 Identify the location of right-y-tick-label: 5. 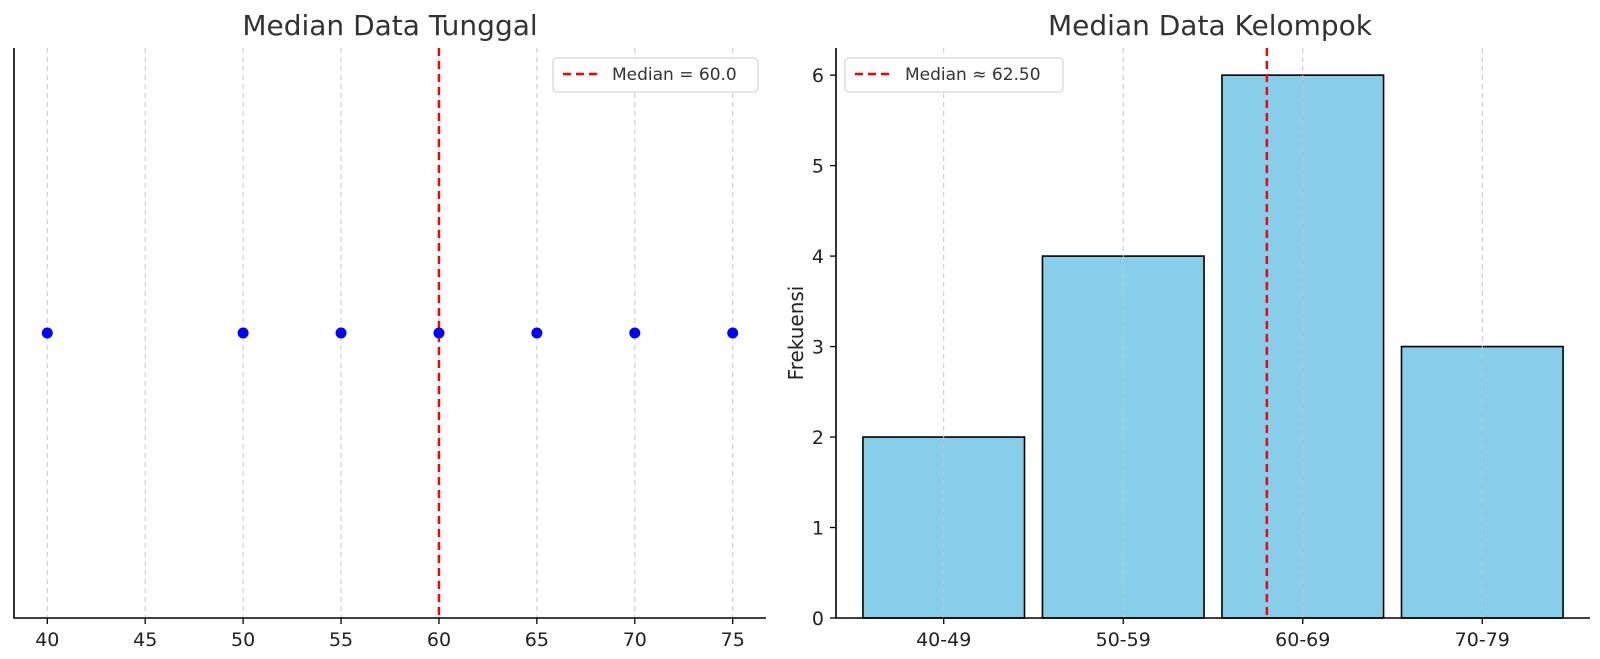
(818, 167).